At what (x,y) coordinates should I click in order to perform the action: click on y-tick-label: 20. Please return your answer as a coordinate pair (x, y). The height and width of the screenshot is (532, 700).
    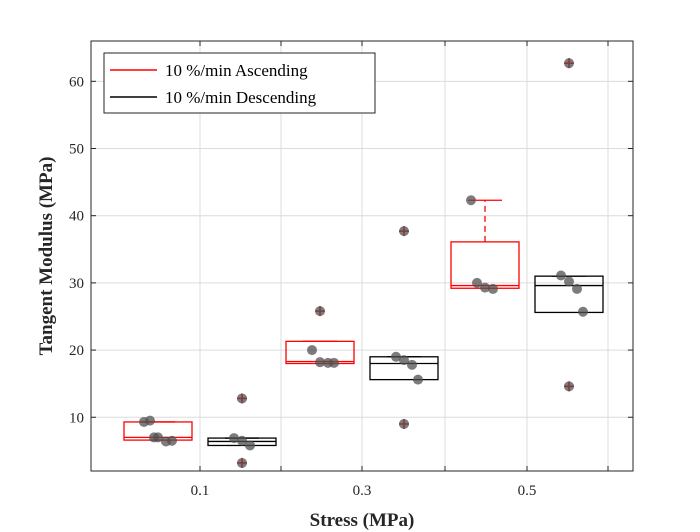
    Looking at the image, I should click on (76, 351).